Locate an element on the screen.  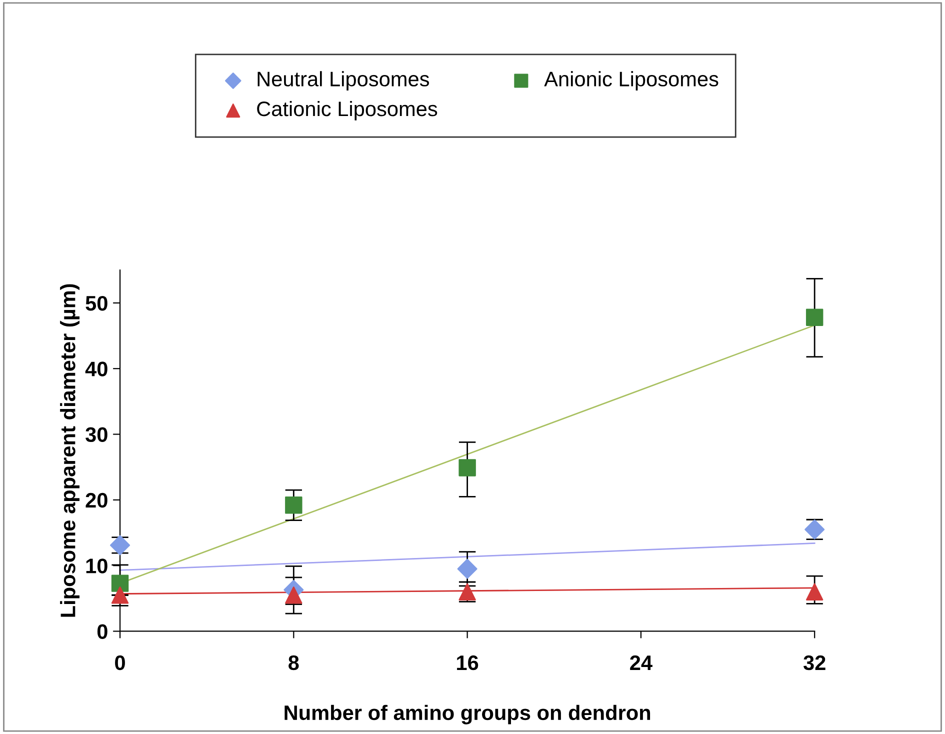
x-axis-title: Number of amino groups on dendron is located at coordinates (467, 714).